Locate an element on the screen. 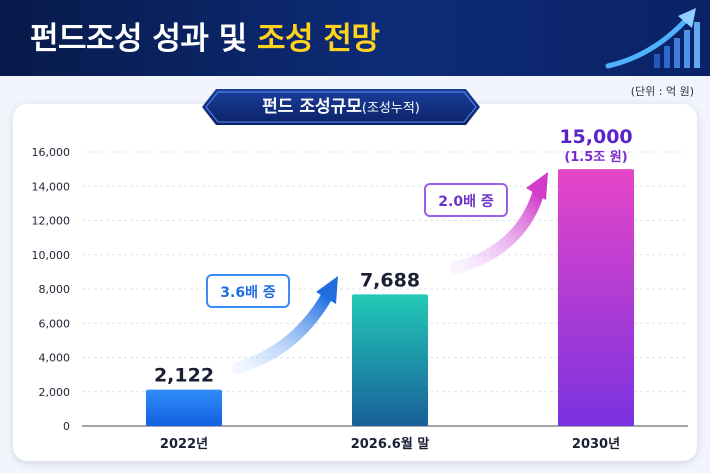 The image size is (710, 473). y-tick-label: 2,000 is located at coordinates (55, 392).